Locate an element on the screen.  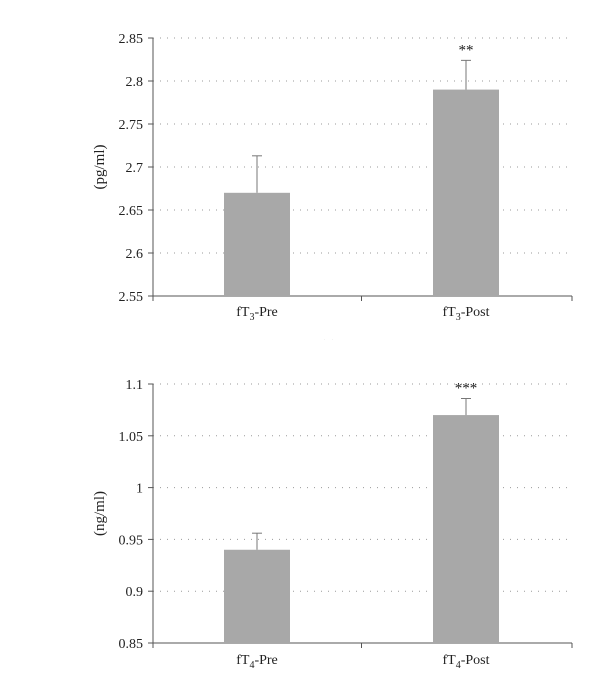
chart-1-category-base-1: fT is located at coordinates (449, 660).